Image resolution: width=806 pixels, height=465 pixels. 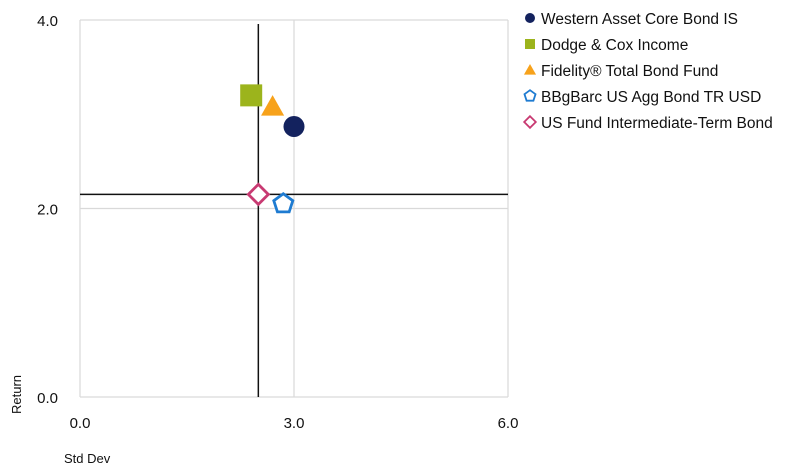 I want to click on data-point-diamond, so click(x=258, y=194).